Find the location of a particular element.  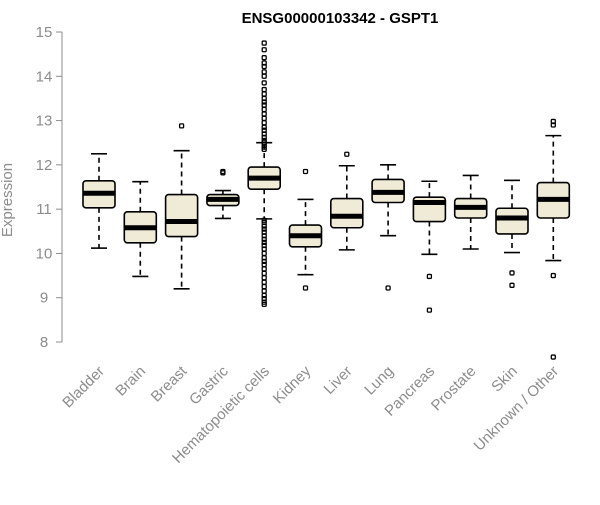

x-tick-label: Kidney is located at coordinates (292, 384).